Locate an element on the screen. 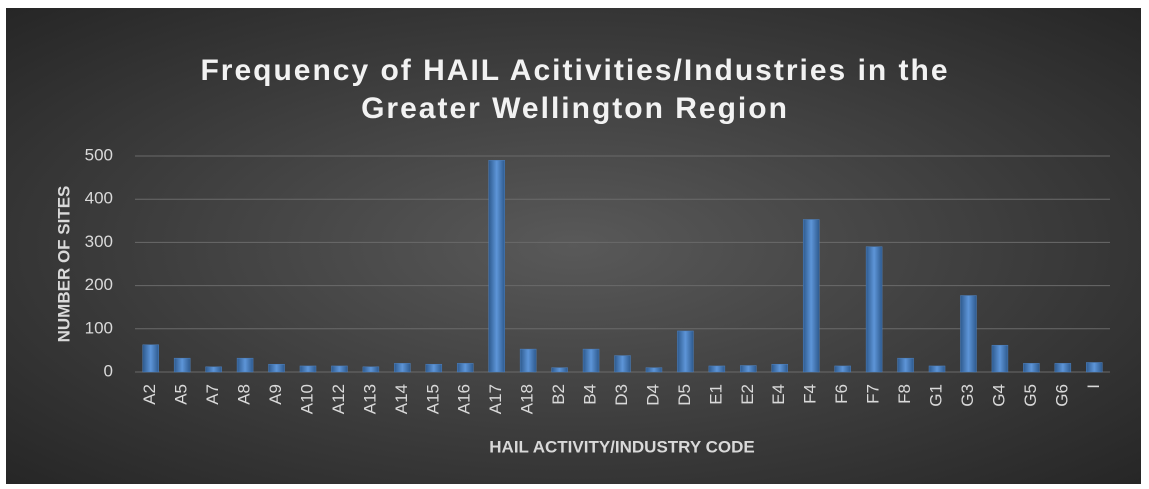  x-tick-label: B4 is located at coordinates (590, 394).